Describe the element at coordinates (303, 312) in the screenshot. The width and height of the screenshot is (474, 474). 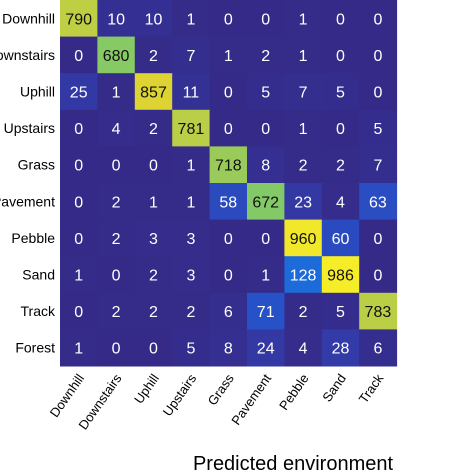
I see `cell-value-8-6: 2` at that location.